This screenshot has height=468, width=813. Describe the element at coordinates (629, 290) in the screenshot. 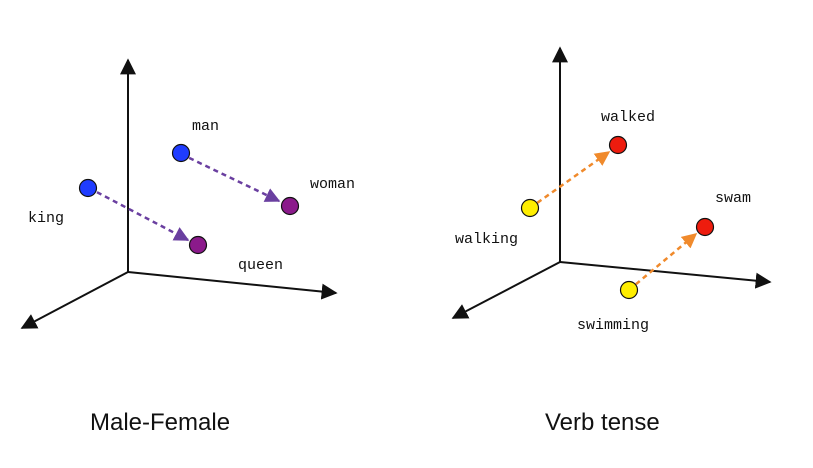

I see `swimming-point` at that location.